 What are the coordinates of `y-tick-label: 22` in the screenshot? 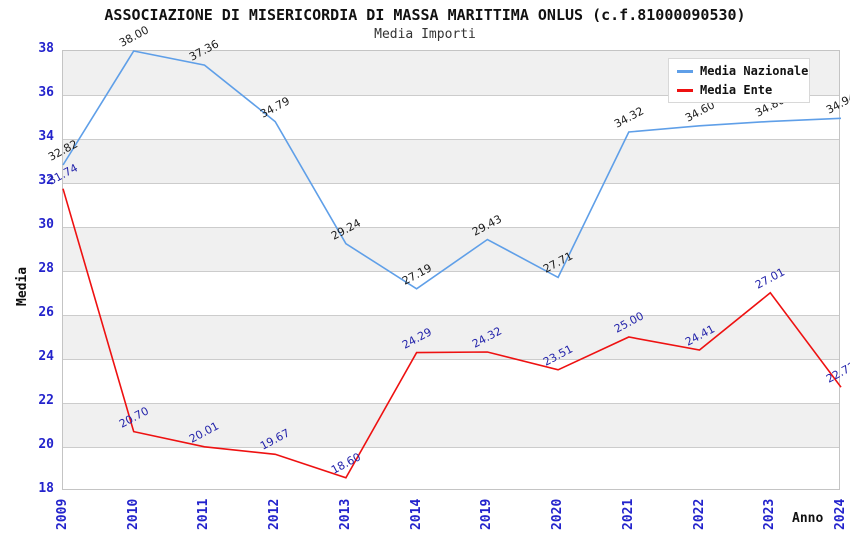 It's located at (46, 400).